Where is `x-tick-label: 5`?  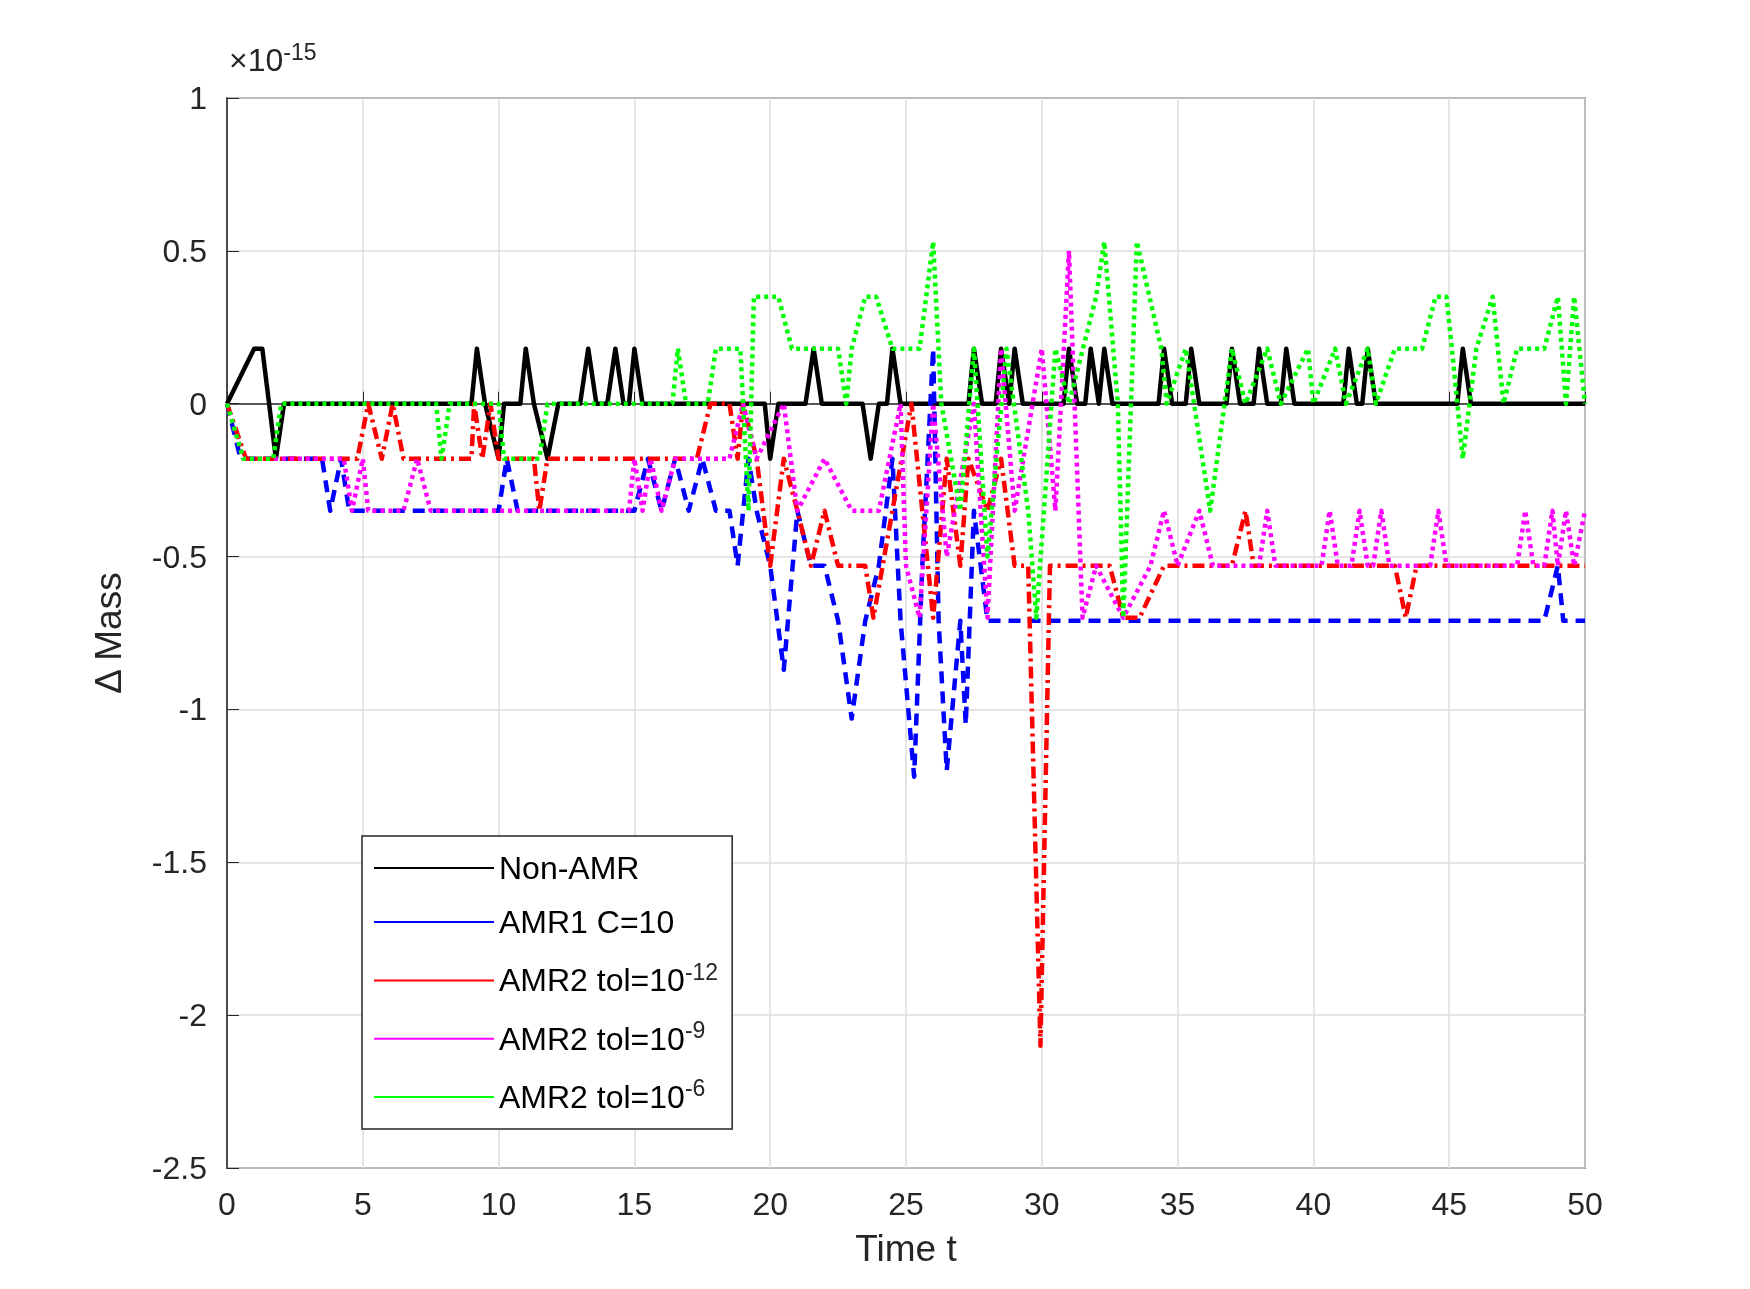 x-tick-label: 5 is located at coordinates (362, 1204).